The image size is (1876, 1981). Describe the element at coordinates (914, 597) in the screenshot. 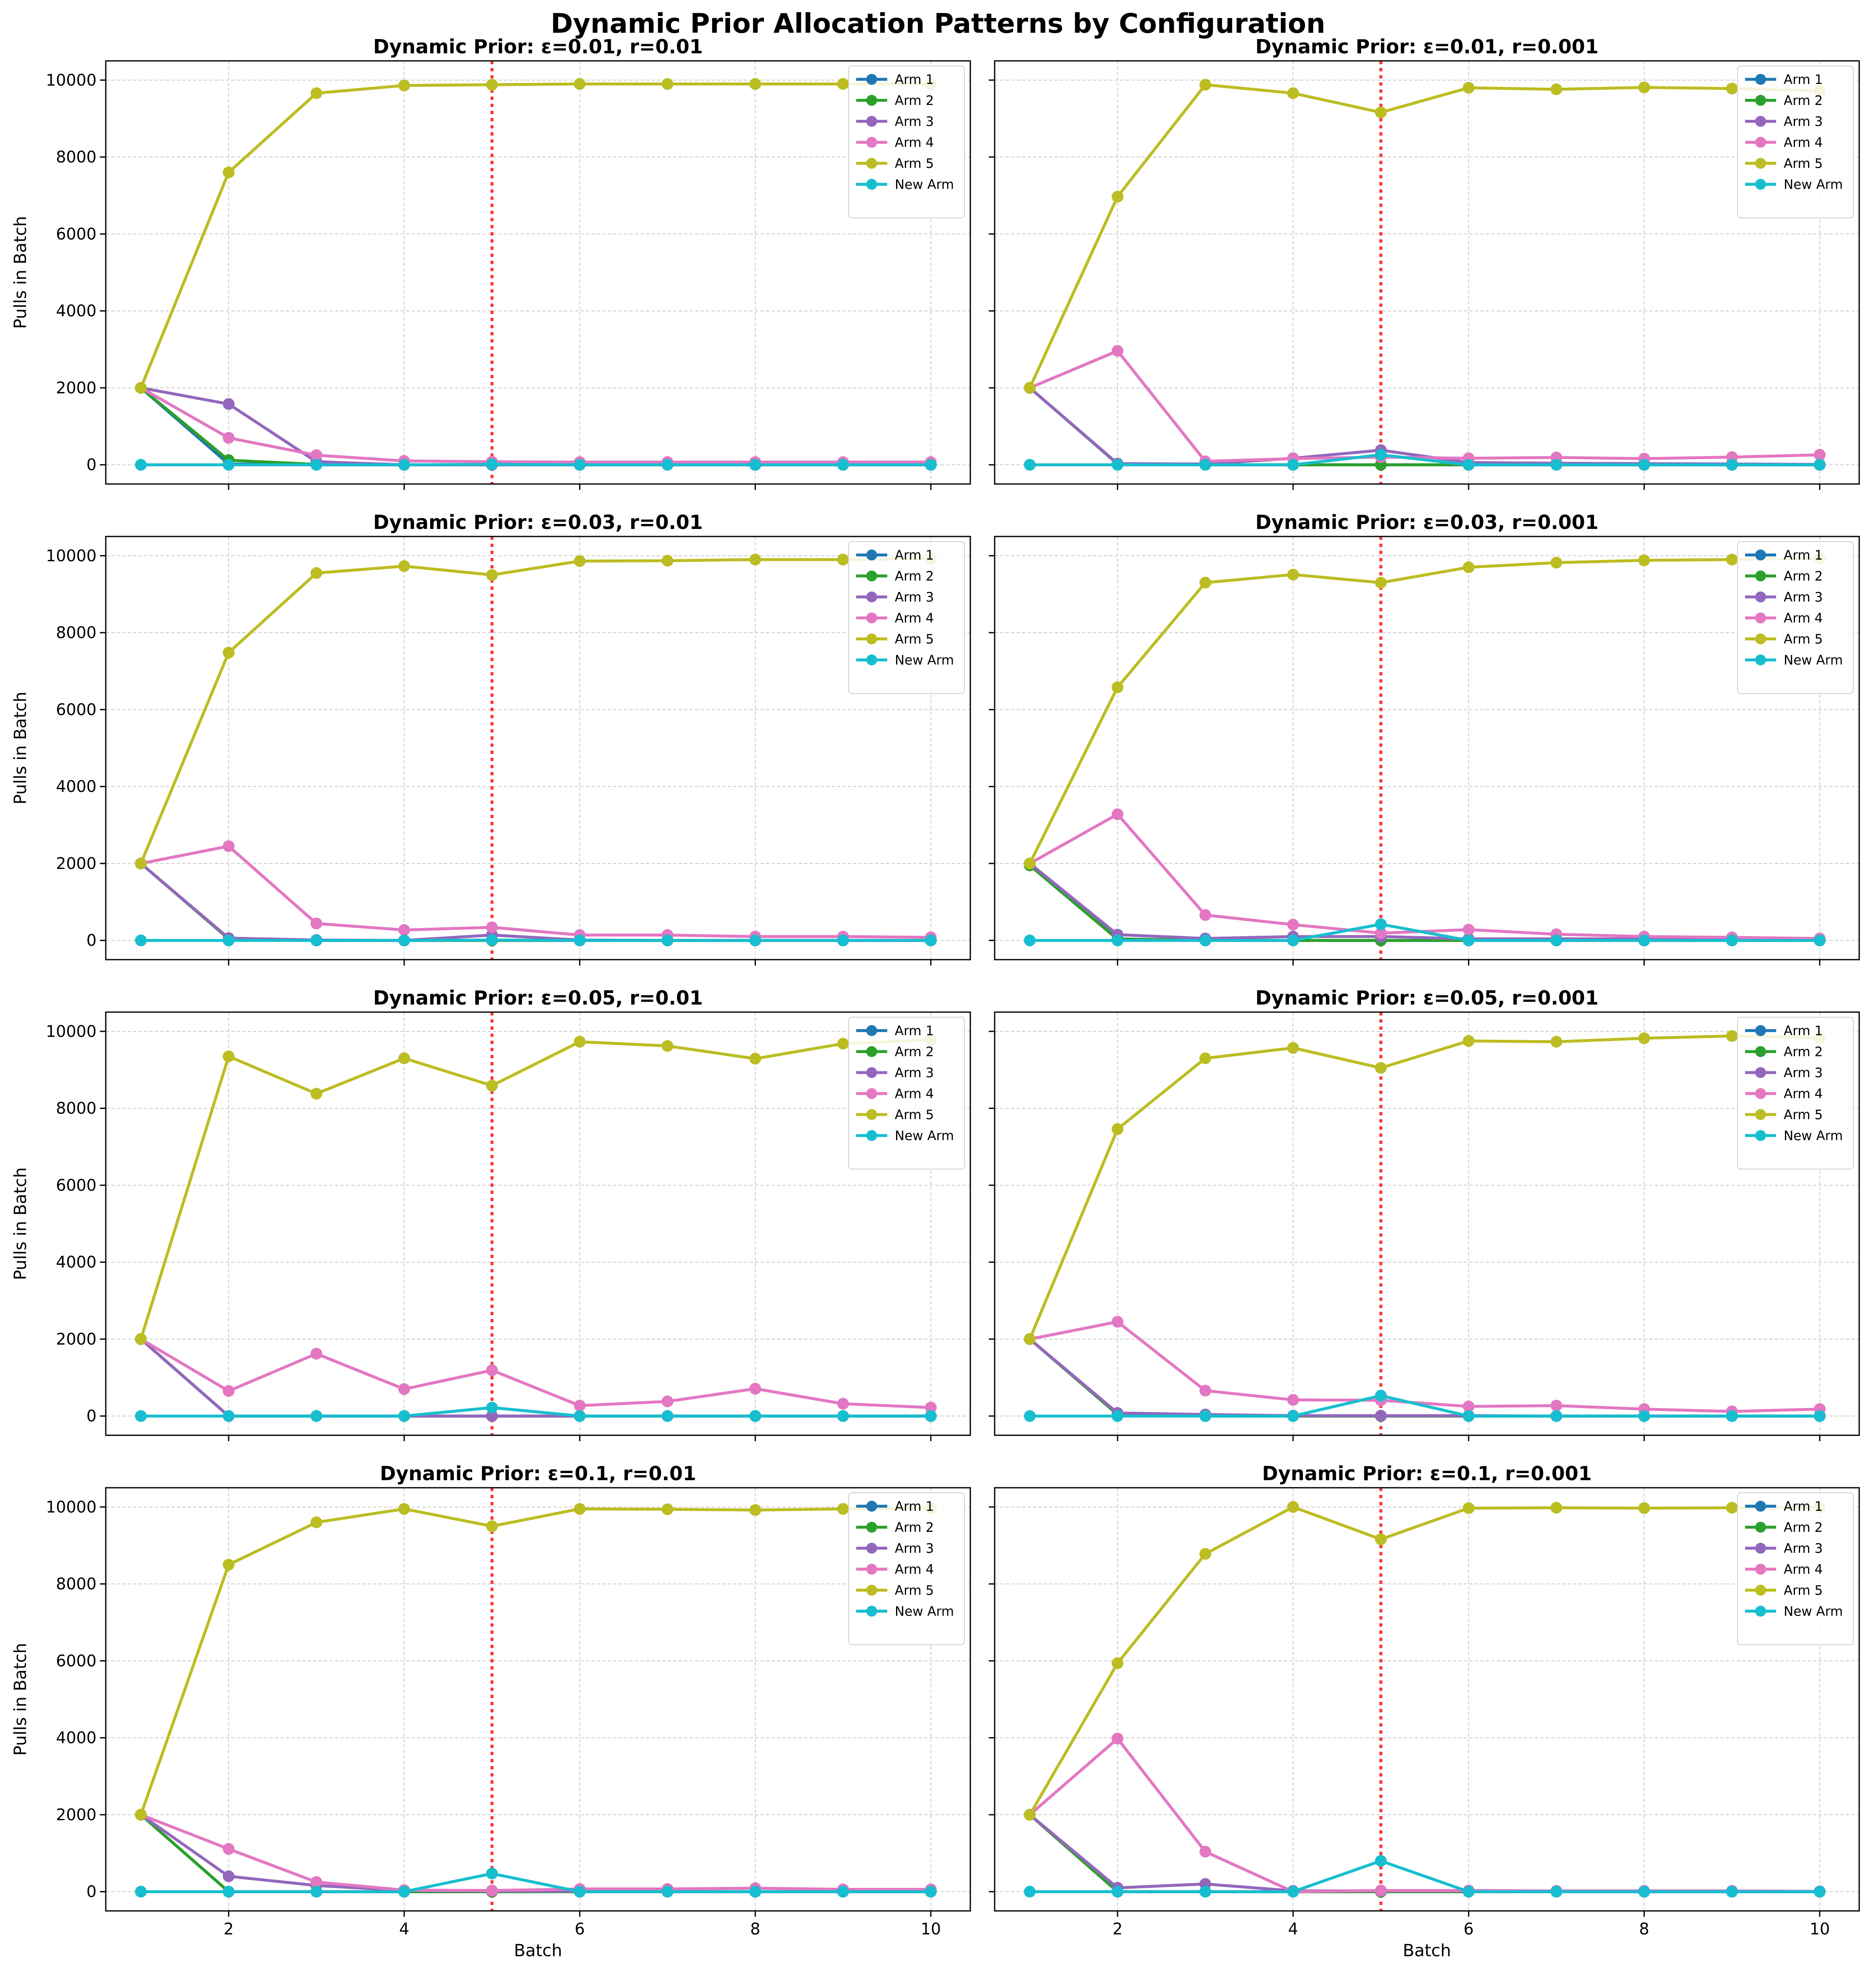

I see `legend-label: Arm 3` at that location.